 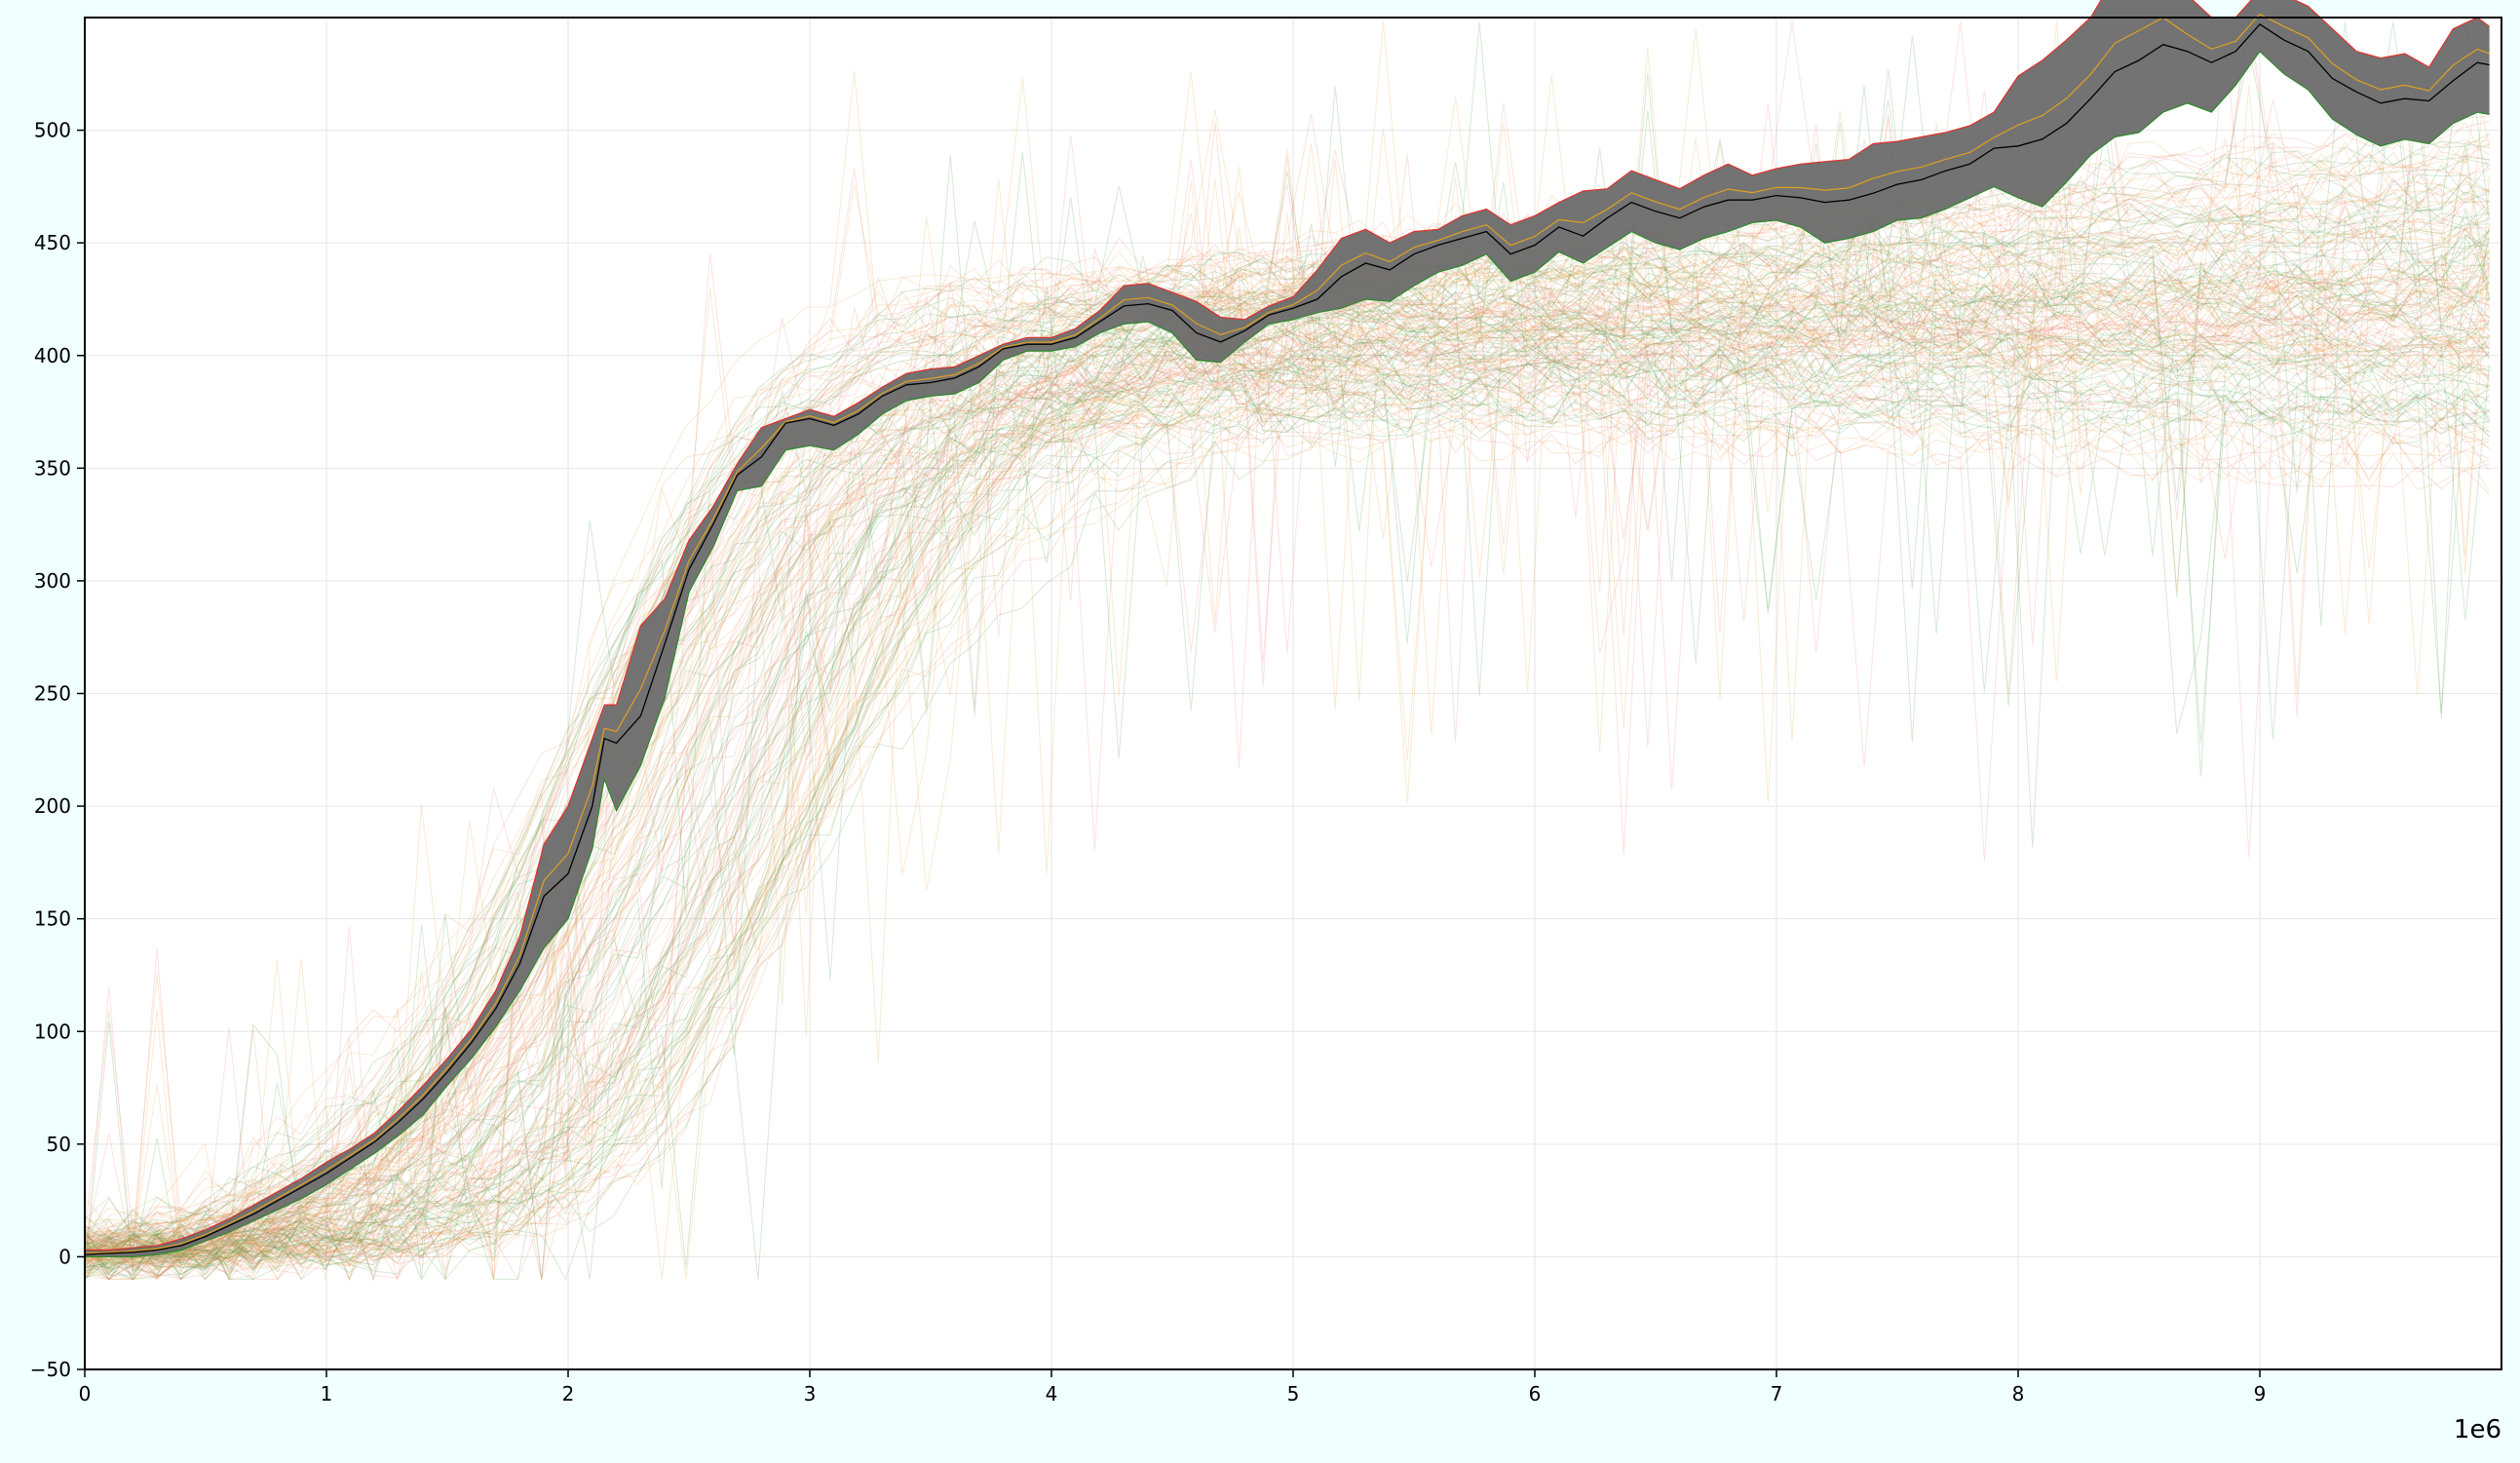 What do you see at coordinates (52, 919) in the screenshot?
I see `y-tick-label: 150` at bounding box center [52, 919].